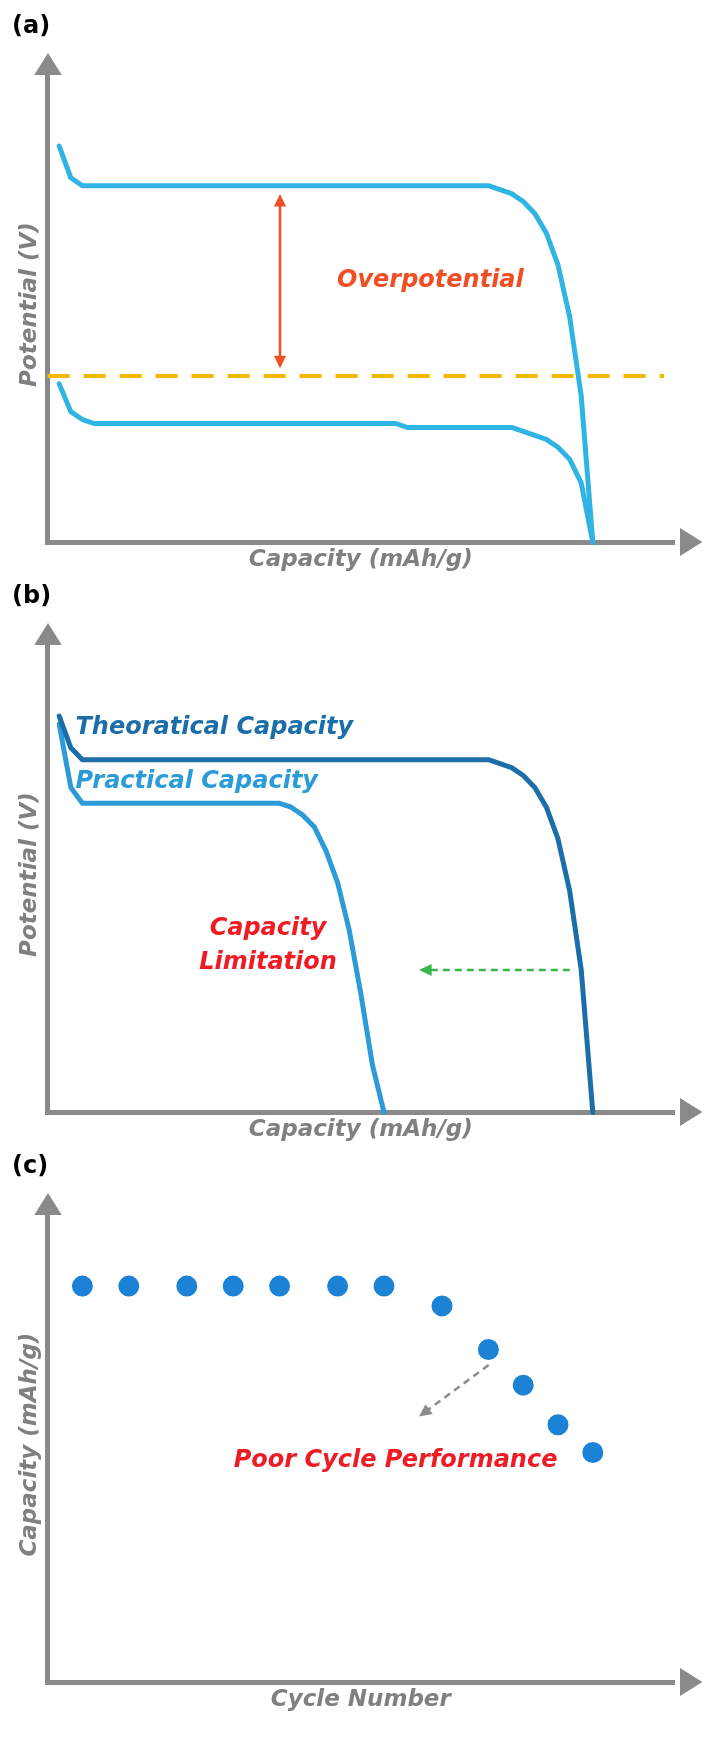  What do you see at coordinates (197, 779) in the screenshot?
I see `series-label: Practical Capacity` at bounding box center [197, 779].